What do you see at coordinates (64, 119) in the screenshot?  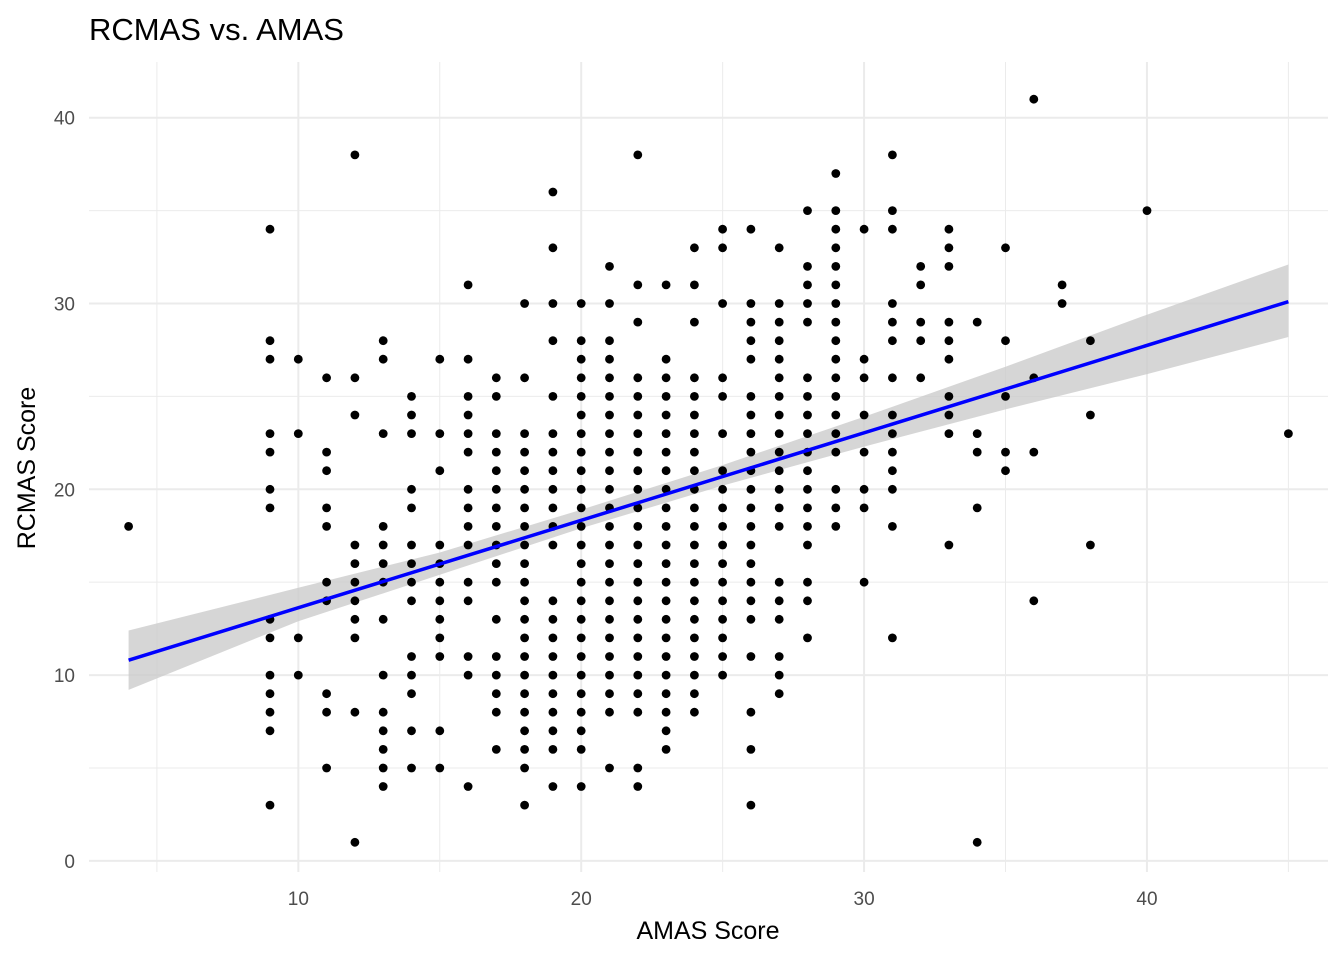 I see `y-tick-label: 40` at bounding box center [64, 119].